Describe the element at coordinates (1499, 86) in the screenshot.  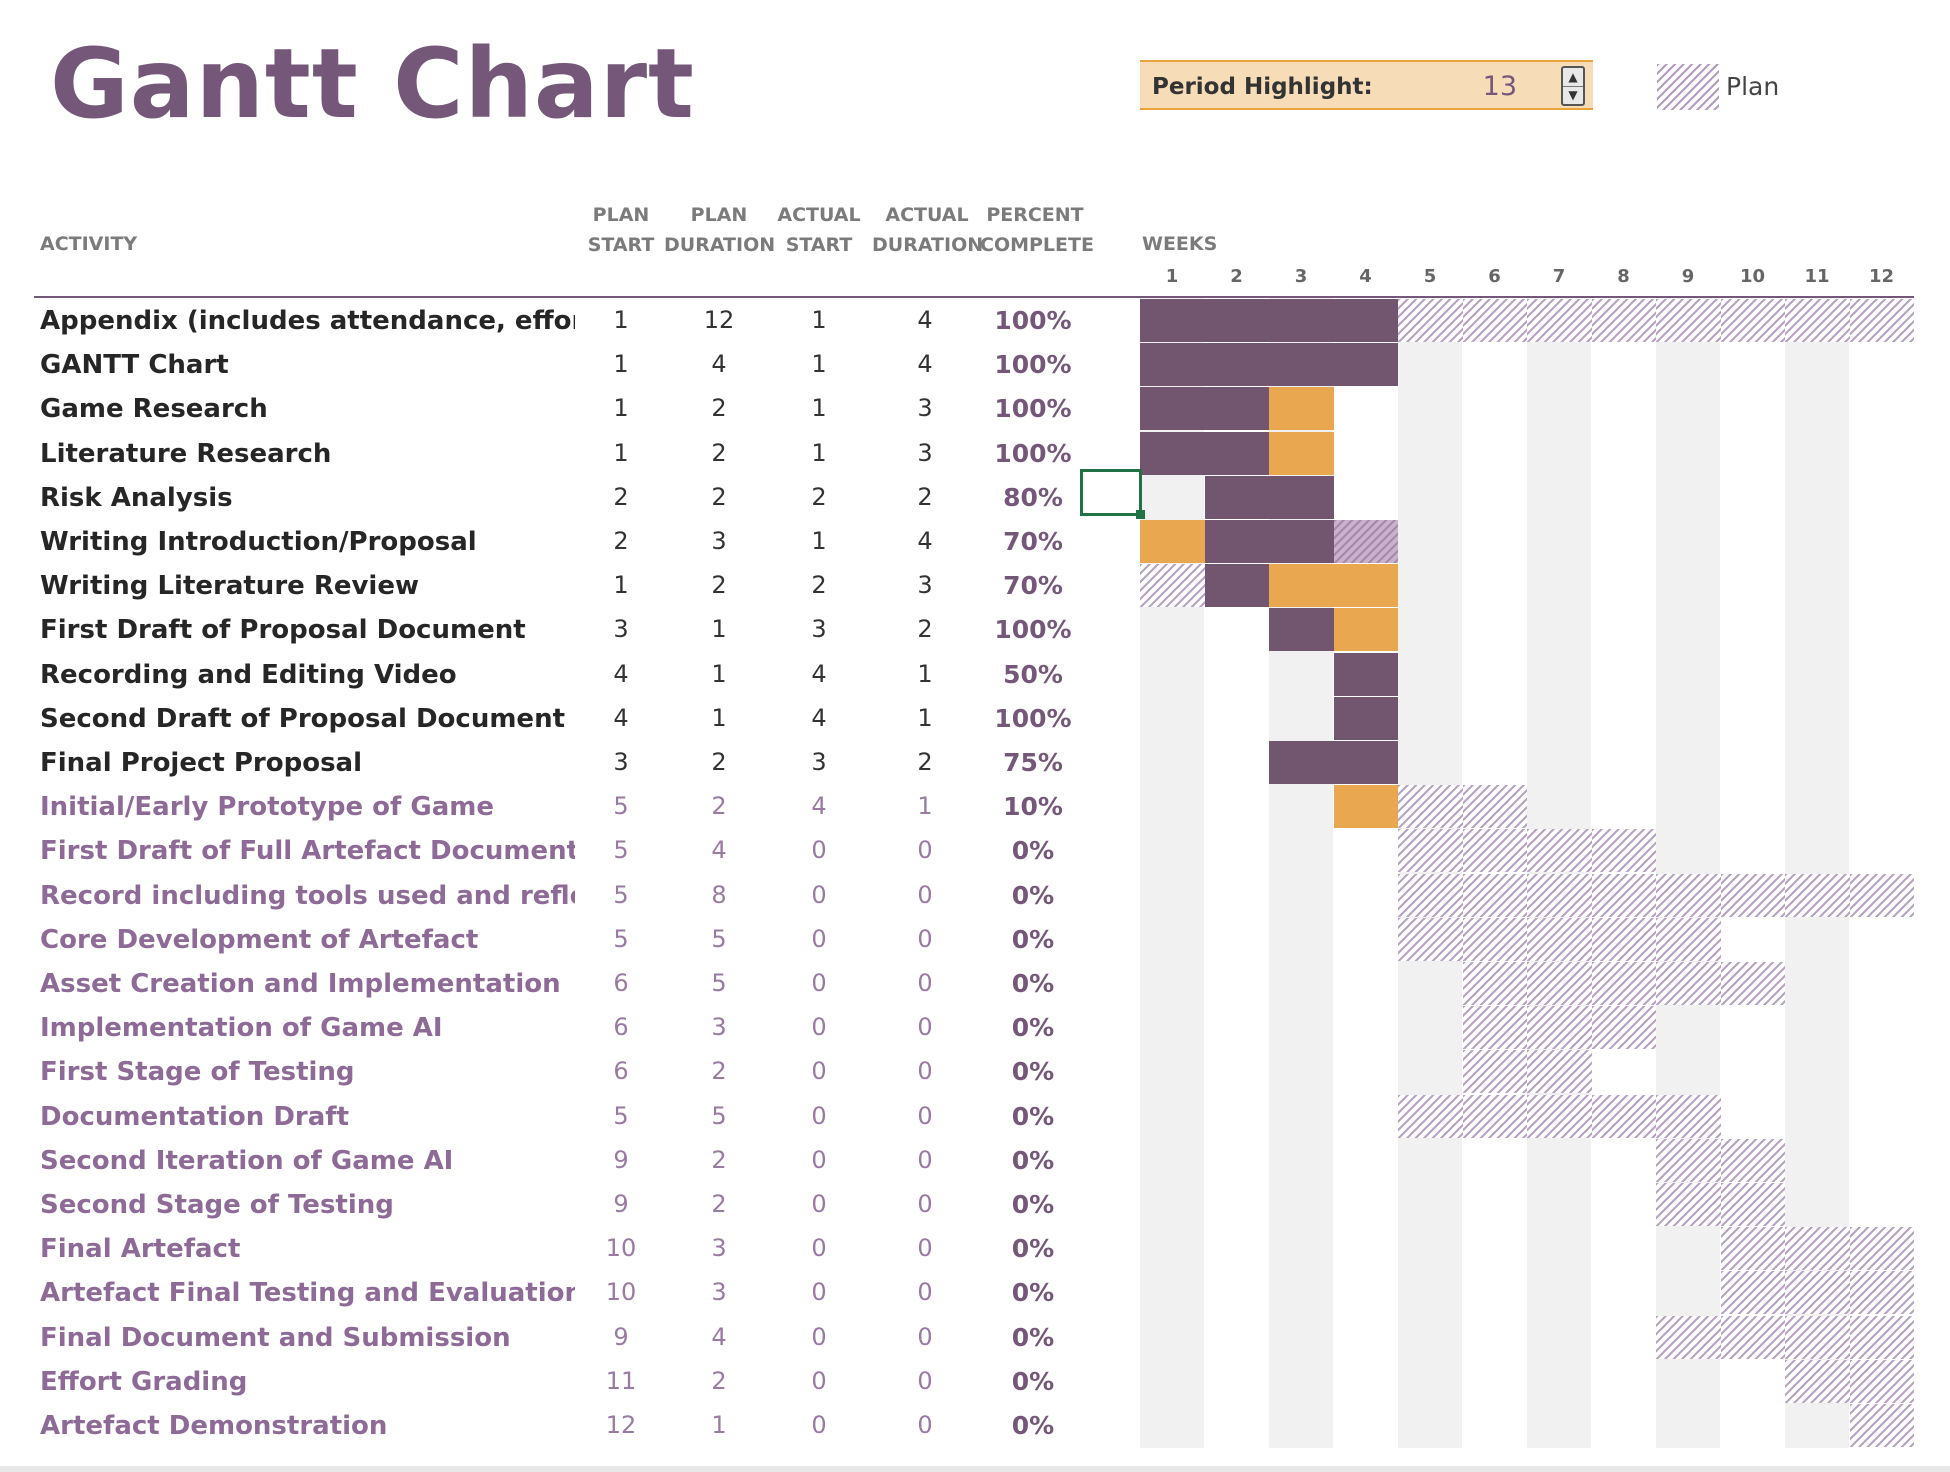
I see `period-highlight-value: 13` at that location.